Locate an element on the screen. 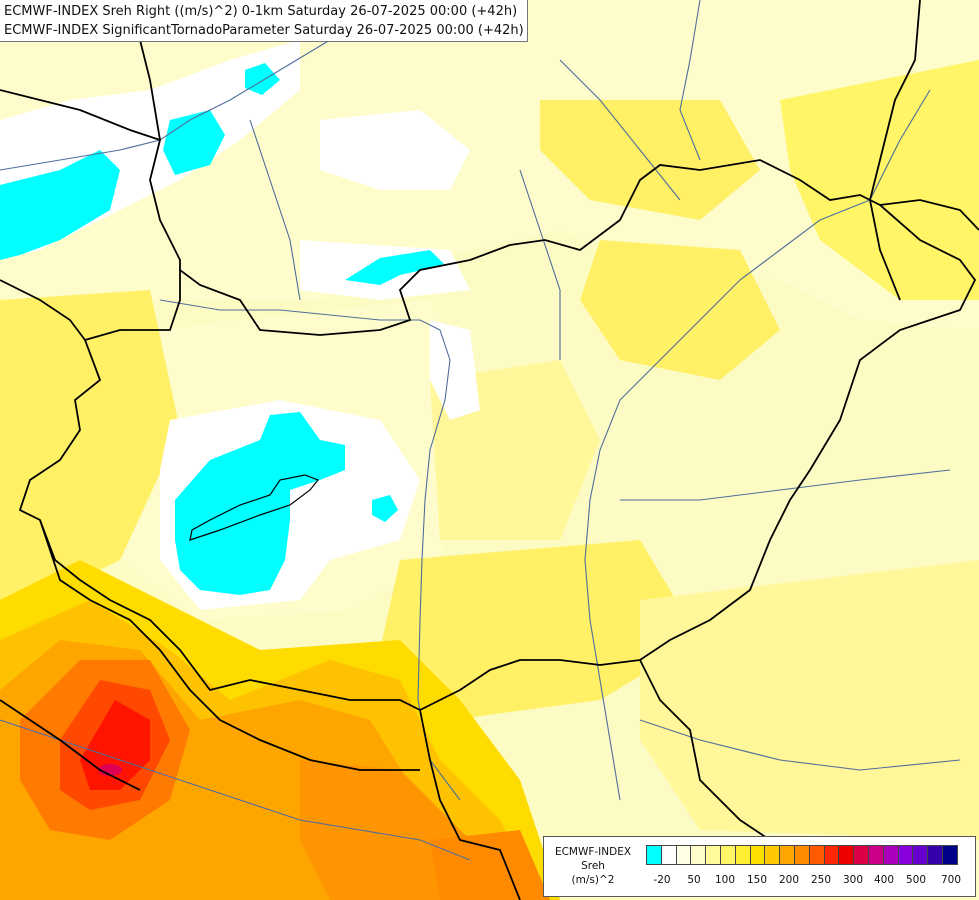  field-yellow-ne is located at coordinates (650, 160).